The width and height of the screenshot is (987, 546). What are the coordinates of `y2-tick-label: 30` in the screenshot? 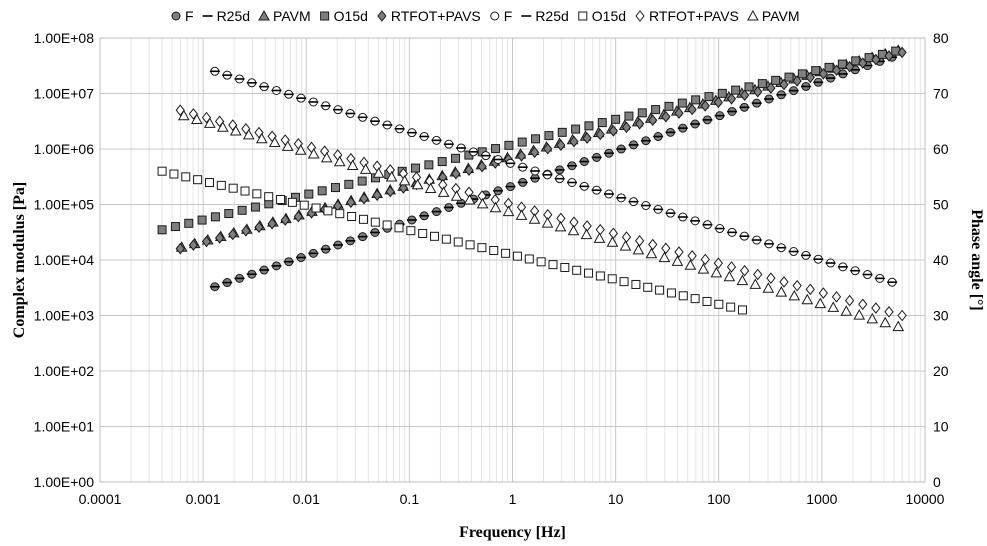 It's located at (941, 316).